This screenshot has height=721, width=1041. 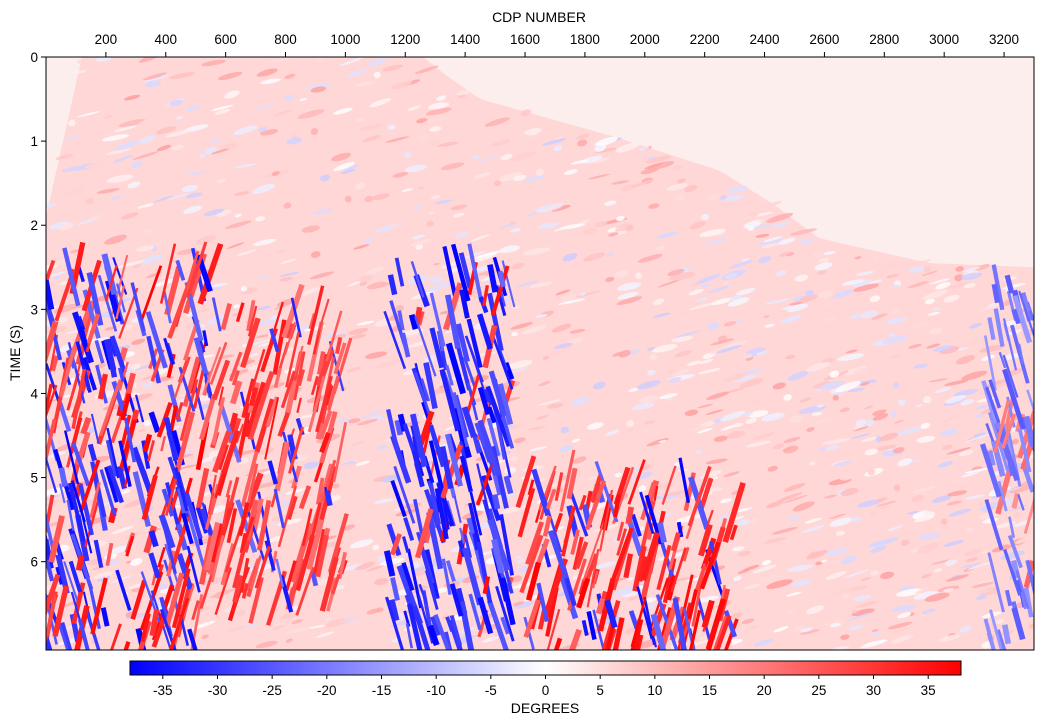 What do you see at coordinates (163, 690) in the screenshot?
I see `colorbar-tick-label: -35` at bounding box center [163, 690].